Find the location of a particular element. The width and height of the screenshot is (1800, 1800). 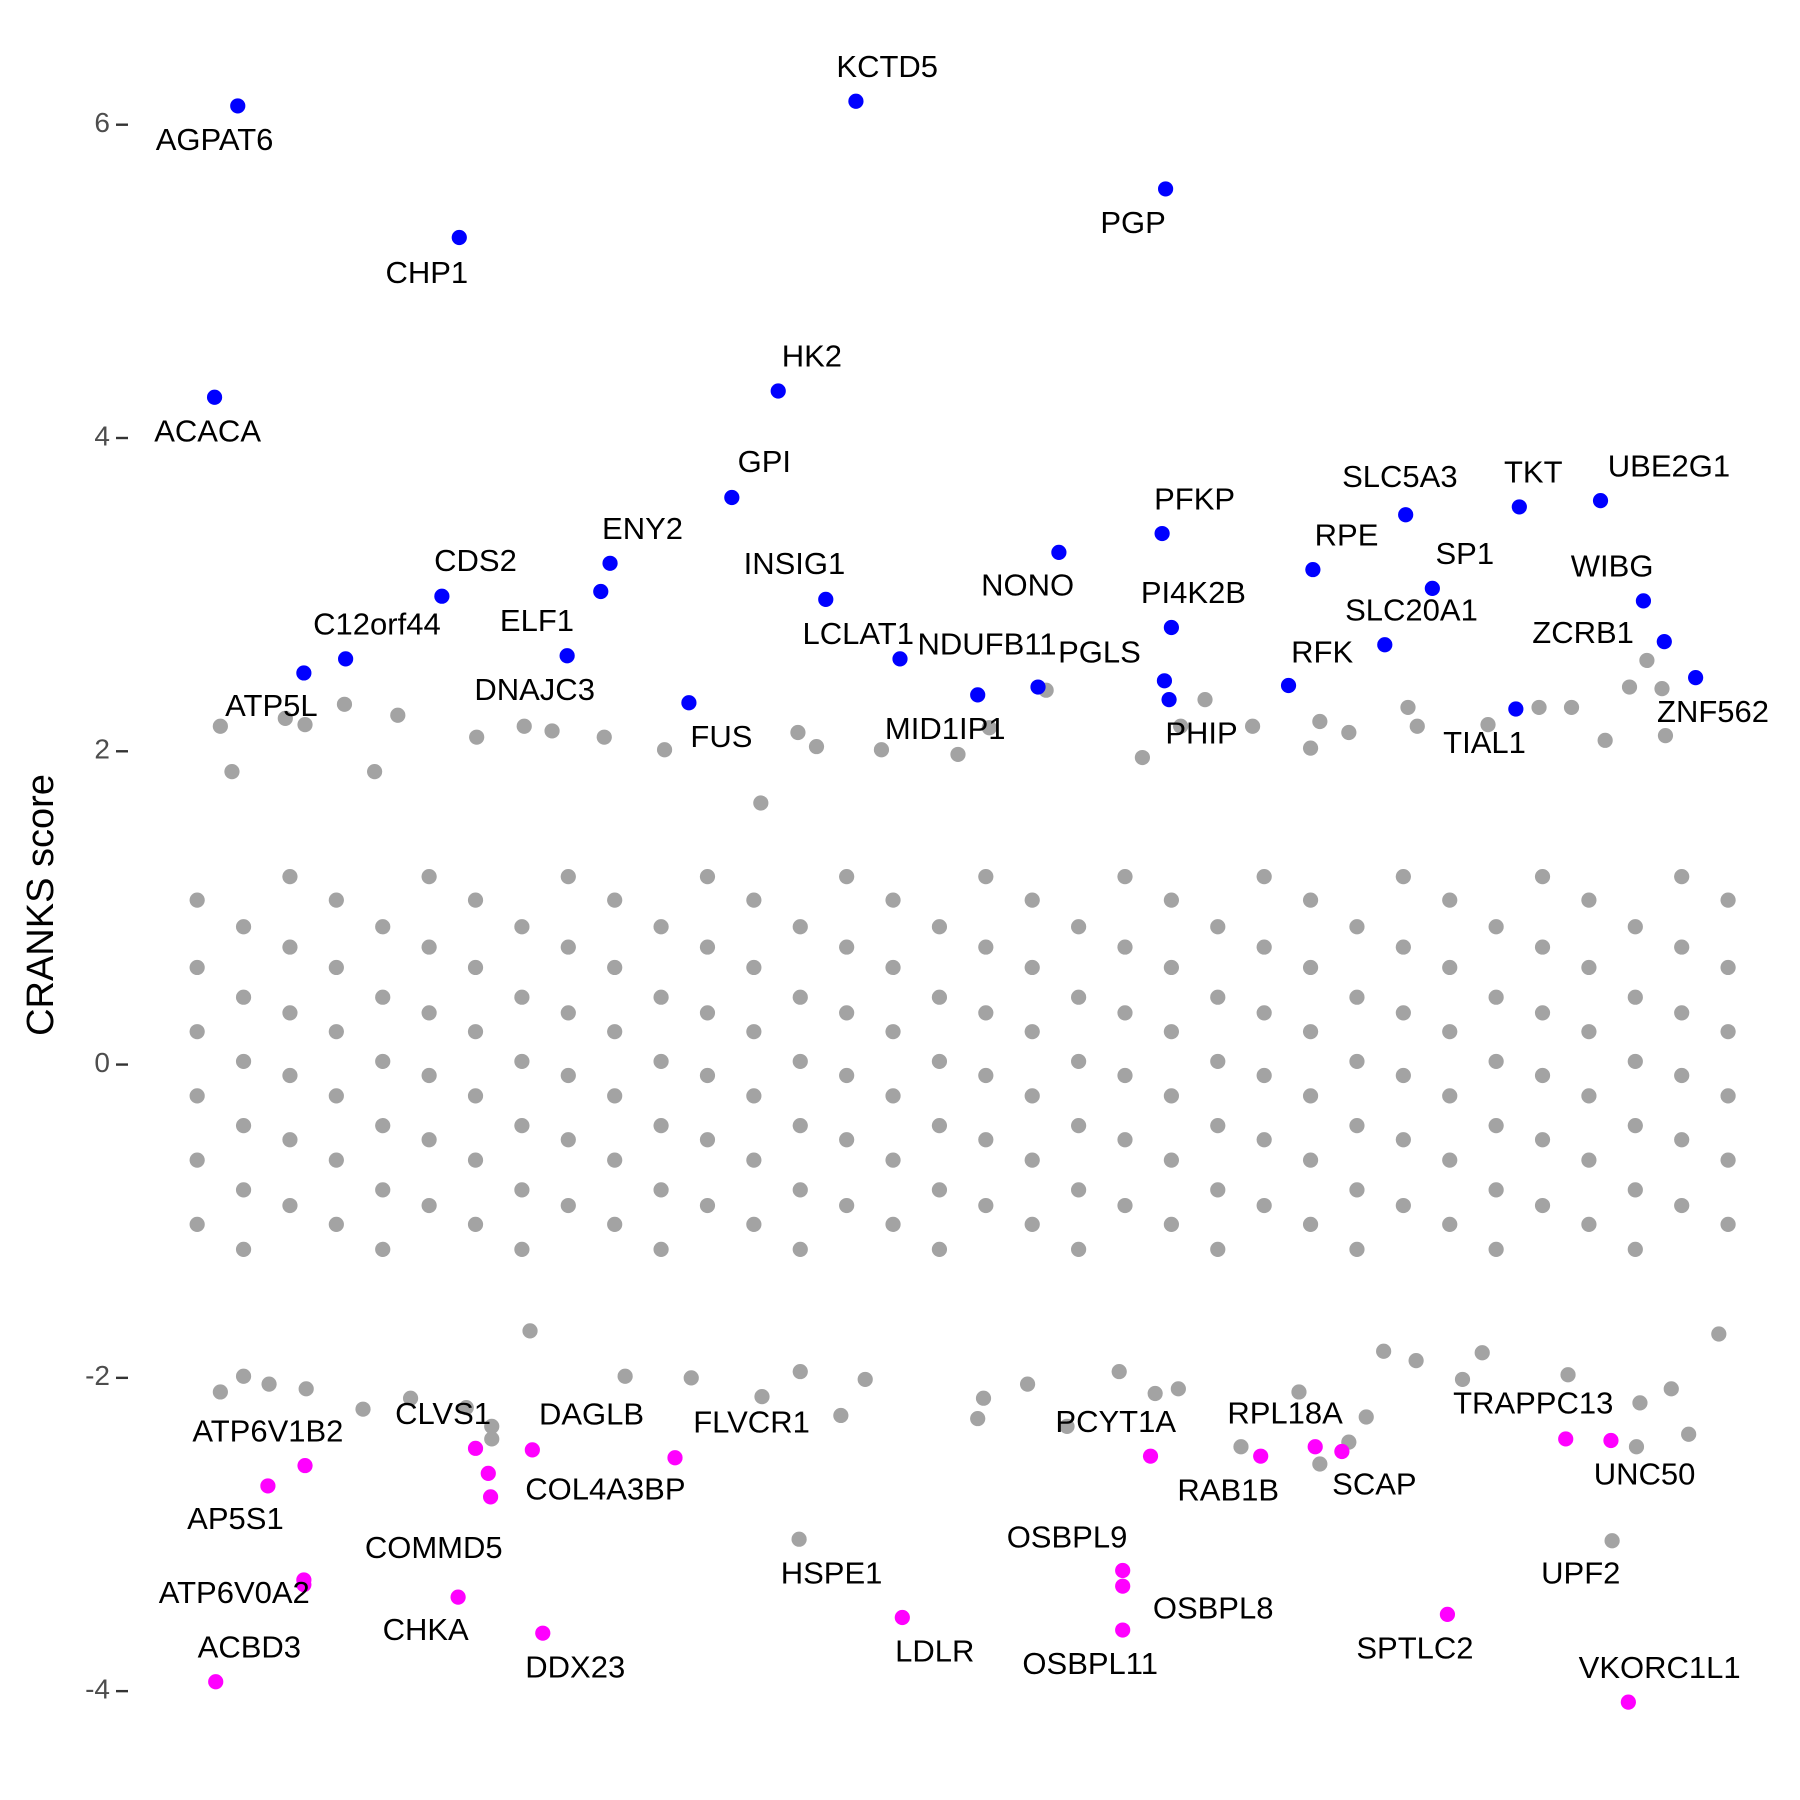

point-label: COMMD5 is located at coordinates (434, 1547).